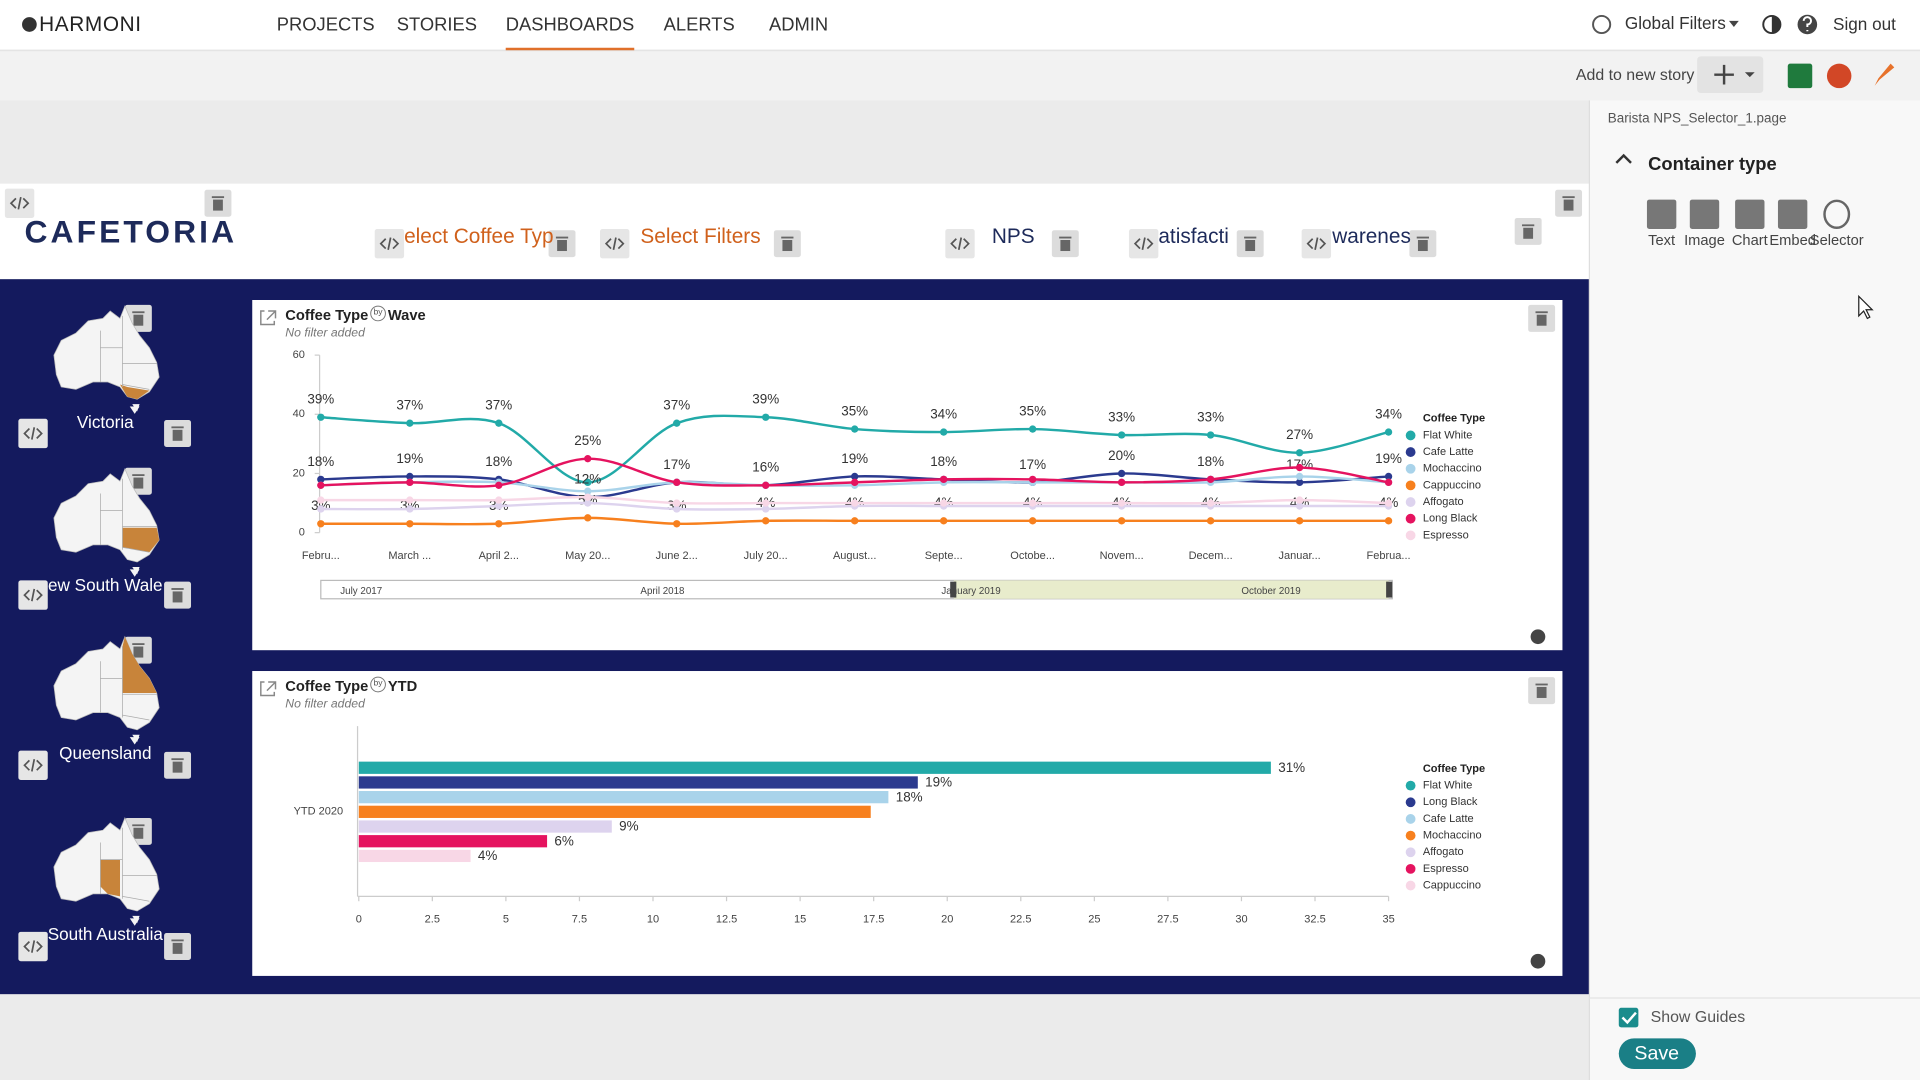 The width and height of the screenshot is (1920, 1080). I want to click on navigator-selection, so click(1171, 589).